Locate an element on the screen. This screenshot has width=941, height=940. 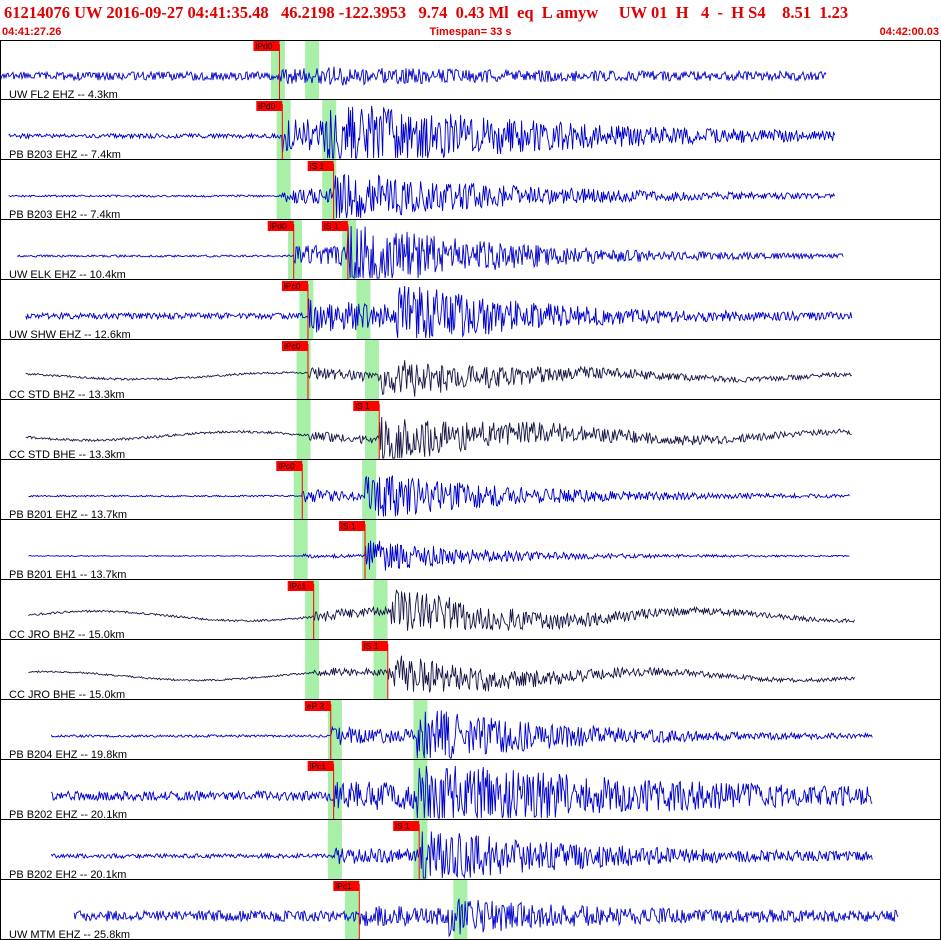
trace-row: iS 1 PB B201 EH1 -- 13.7km is located at coordinates (470, 550).